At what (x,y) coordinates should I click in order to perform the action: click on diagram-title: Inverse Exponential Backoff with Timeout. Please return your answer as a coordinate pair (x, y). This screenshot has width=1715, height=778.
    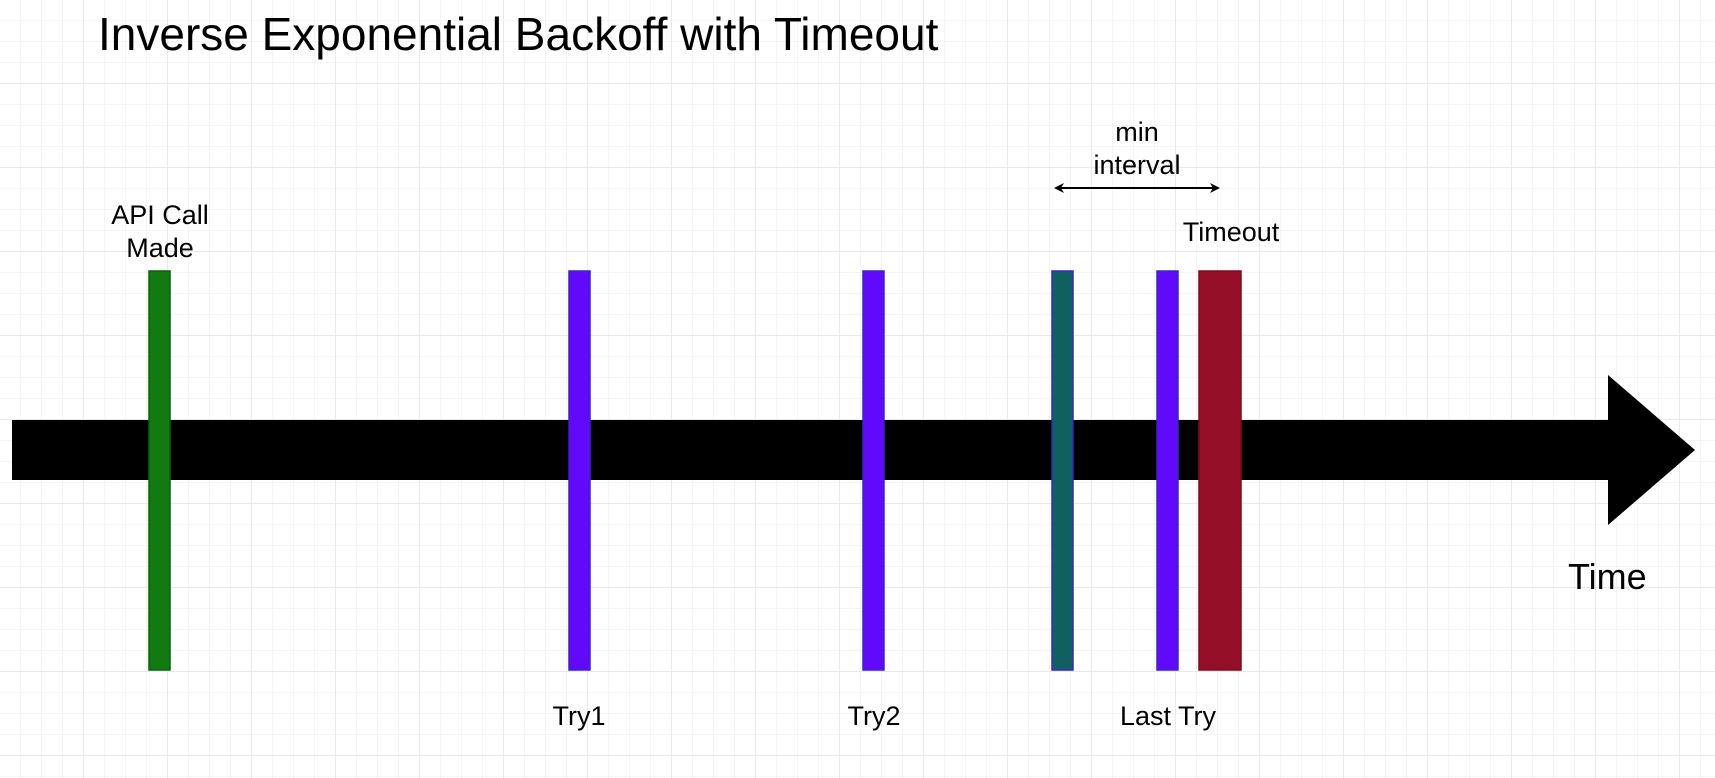
    Looking at the image, I should click on (518, 34).